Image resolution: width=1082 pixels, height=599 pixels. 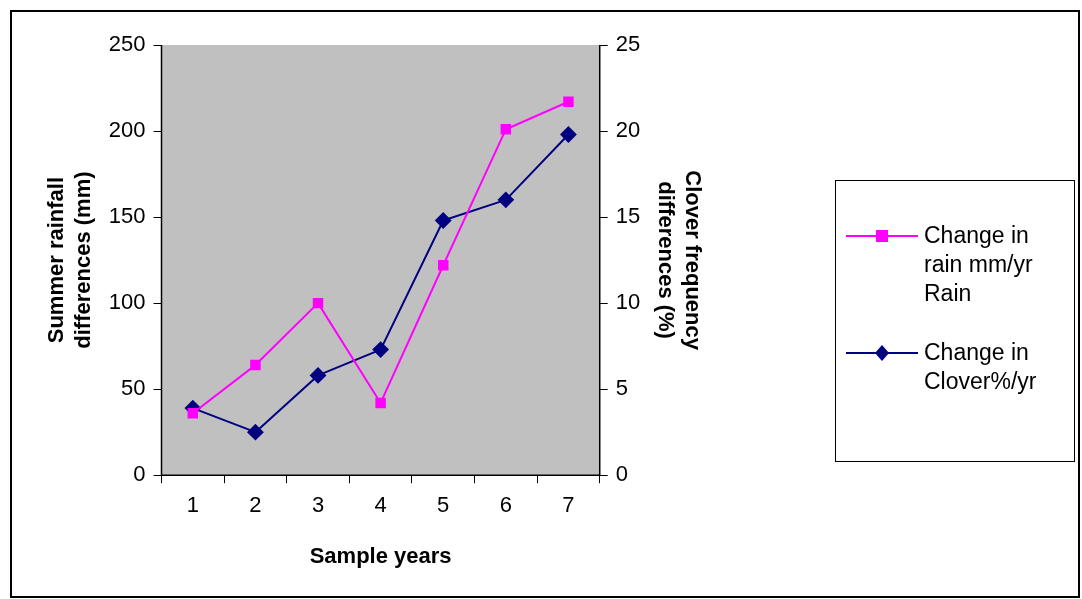 I want to click on x-tick-label: 7, so click(x=568, y=505).